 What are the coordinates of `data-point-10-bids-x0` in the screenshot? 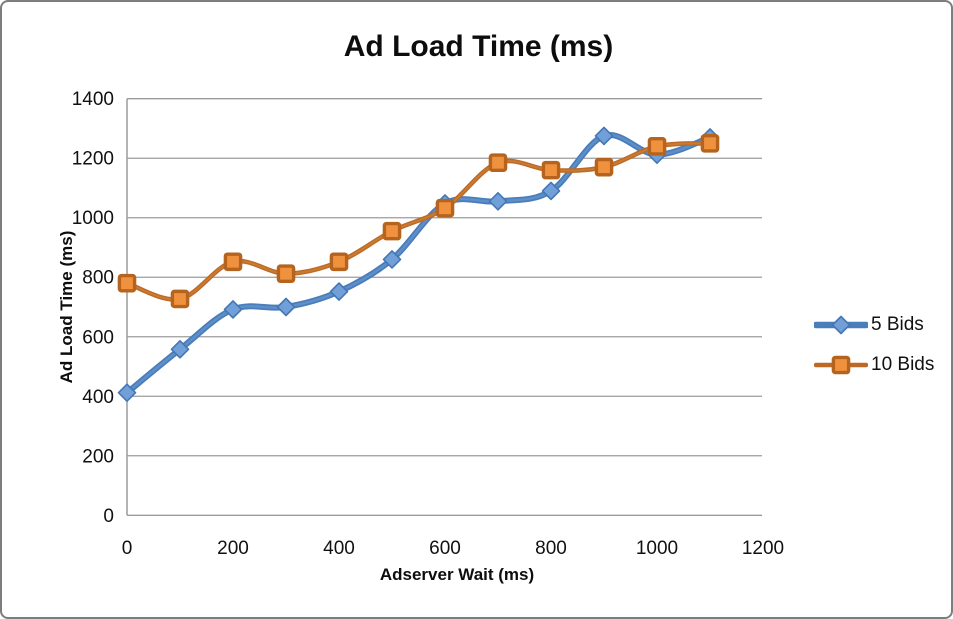 It's located at (127, 283).